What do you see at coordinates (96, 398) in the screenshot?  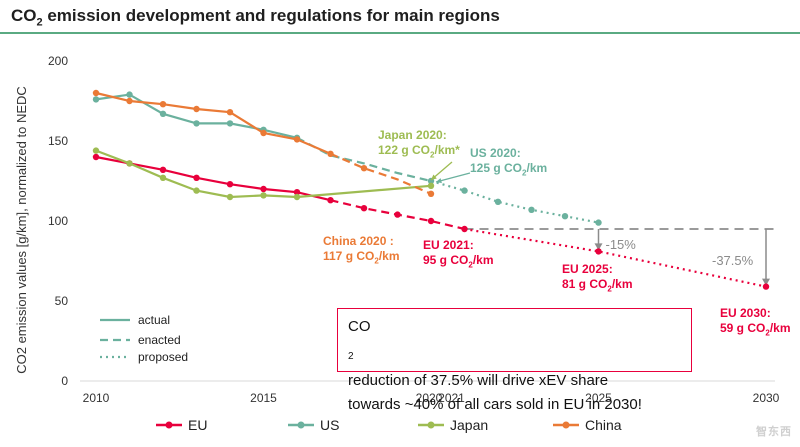 I see `x-tick-label-2010: 2010` at bounding box center [96, 398].